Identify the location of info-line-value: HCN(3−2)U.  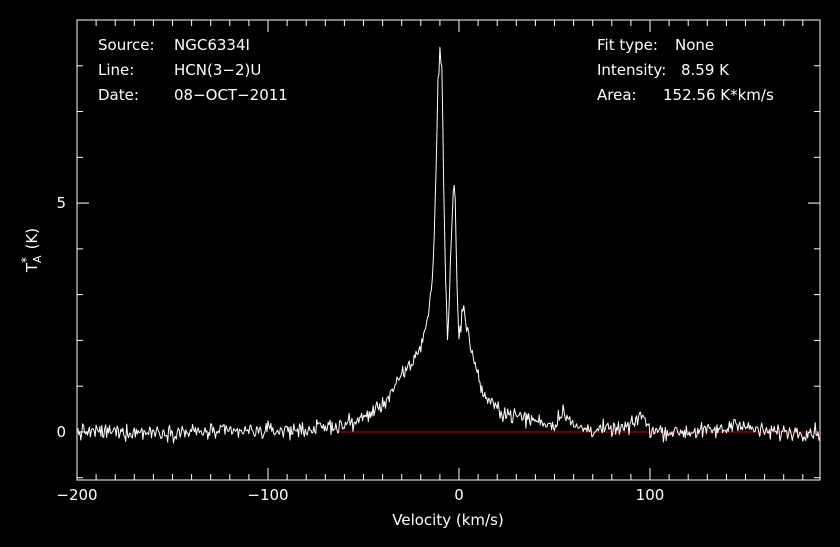
(217, 70).